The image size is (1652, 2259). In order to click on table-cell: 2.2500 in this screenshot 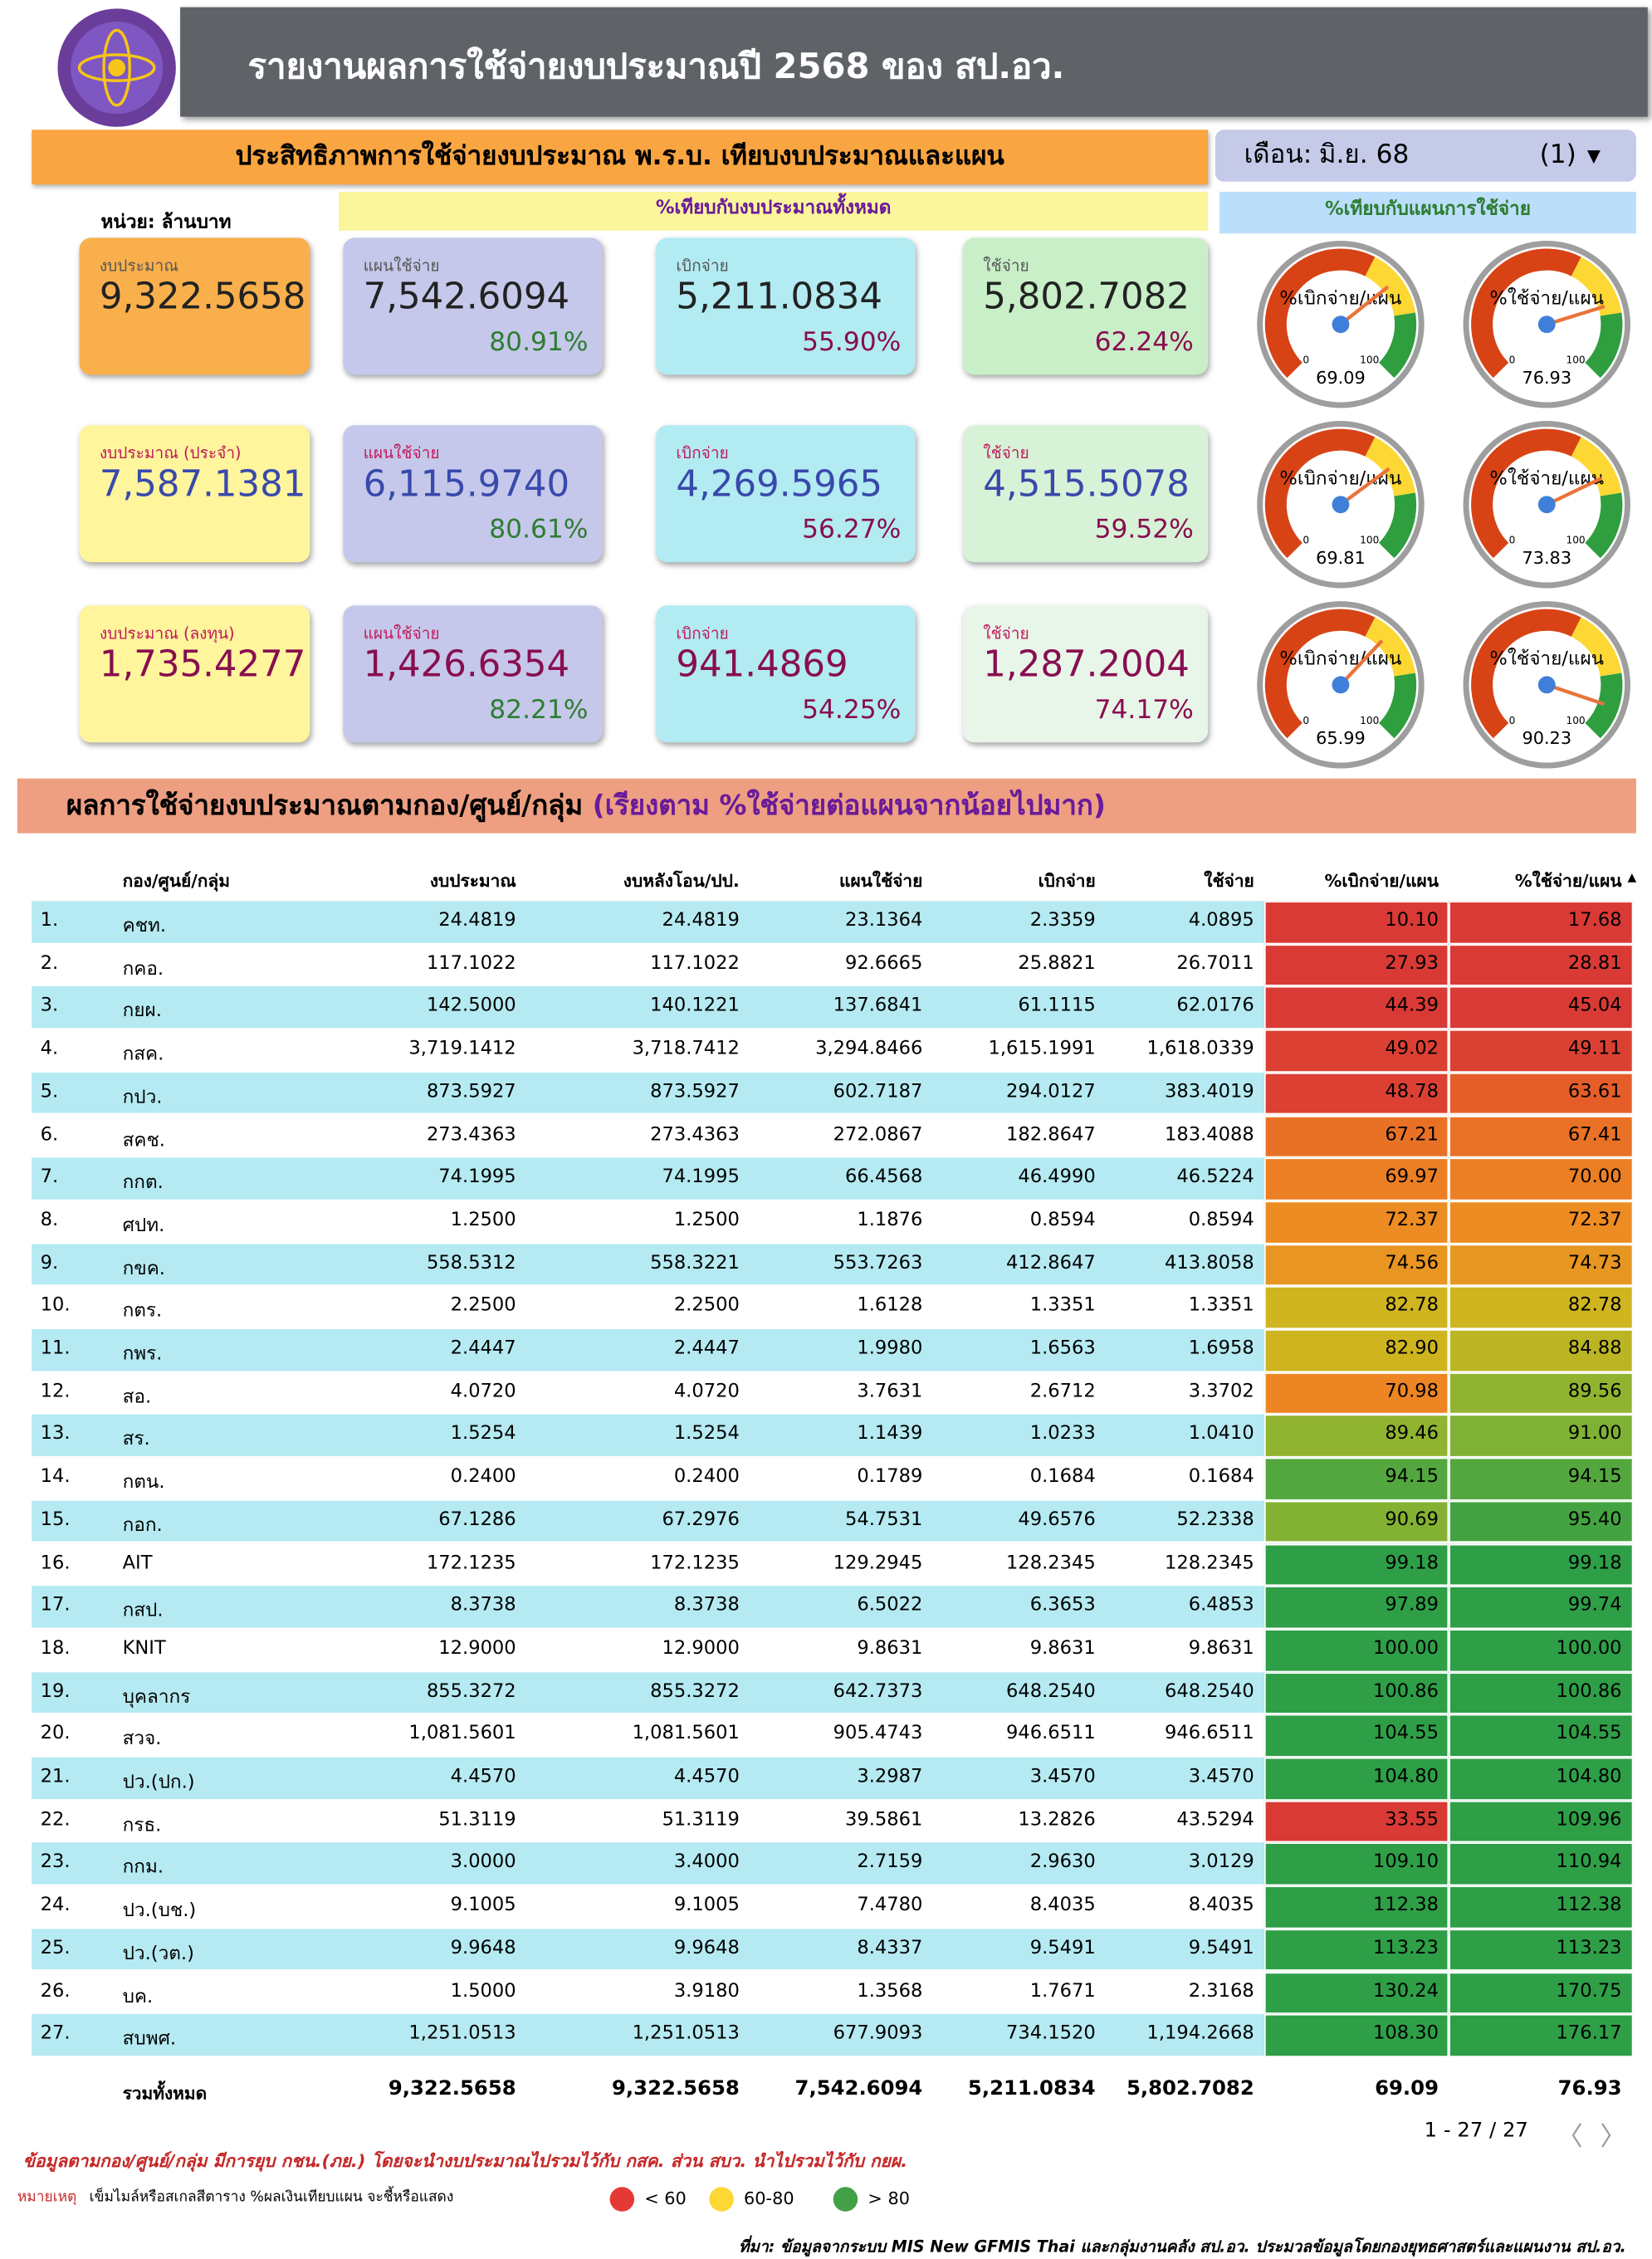, I will do `click(706, 1305)`.